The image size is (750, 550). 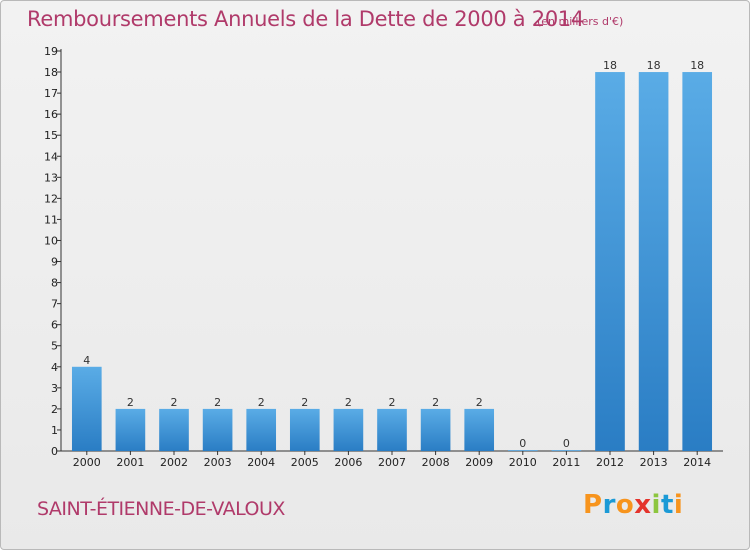 I want to click on logo-letter: t, so click(x=667, y=505).